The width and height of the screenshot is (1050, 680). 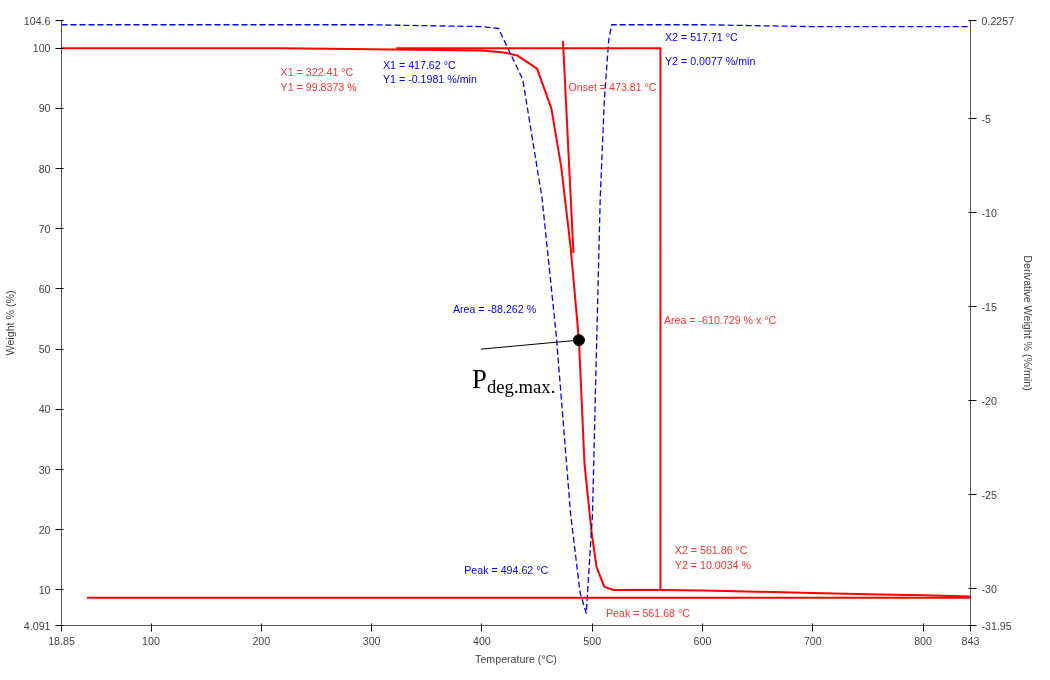 I want to click on x-tick-label: 500, so click(x=592, y=640).